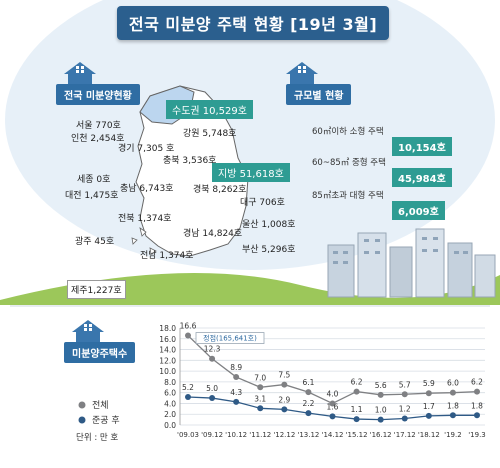 This screenshot has width=500, height=468. I want to click on total-data-label: 7.0, so click(260, 377).